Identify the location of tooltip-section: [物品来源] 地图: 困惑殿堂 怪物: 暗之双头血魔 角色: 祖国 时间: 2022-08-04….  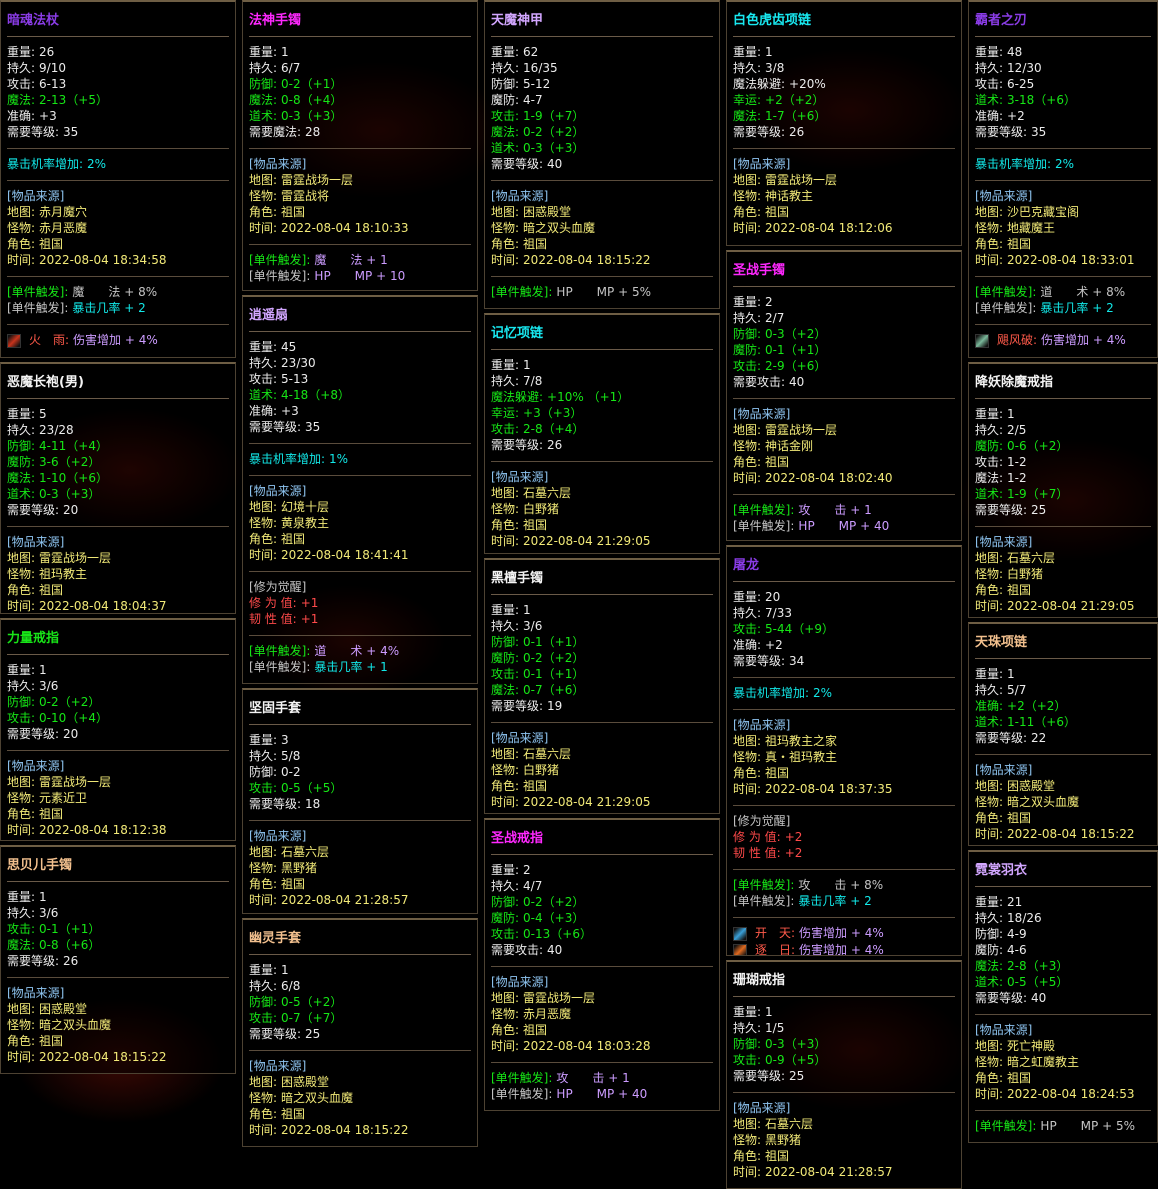
(118, 1025).